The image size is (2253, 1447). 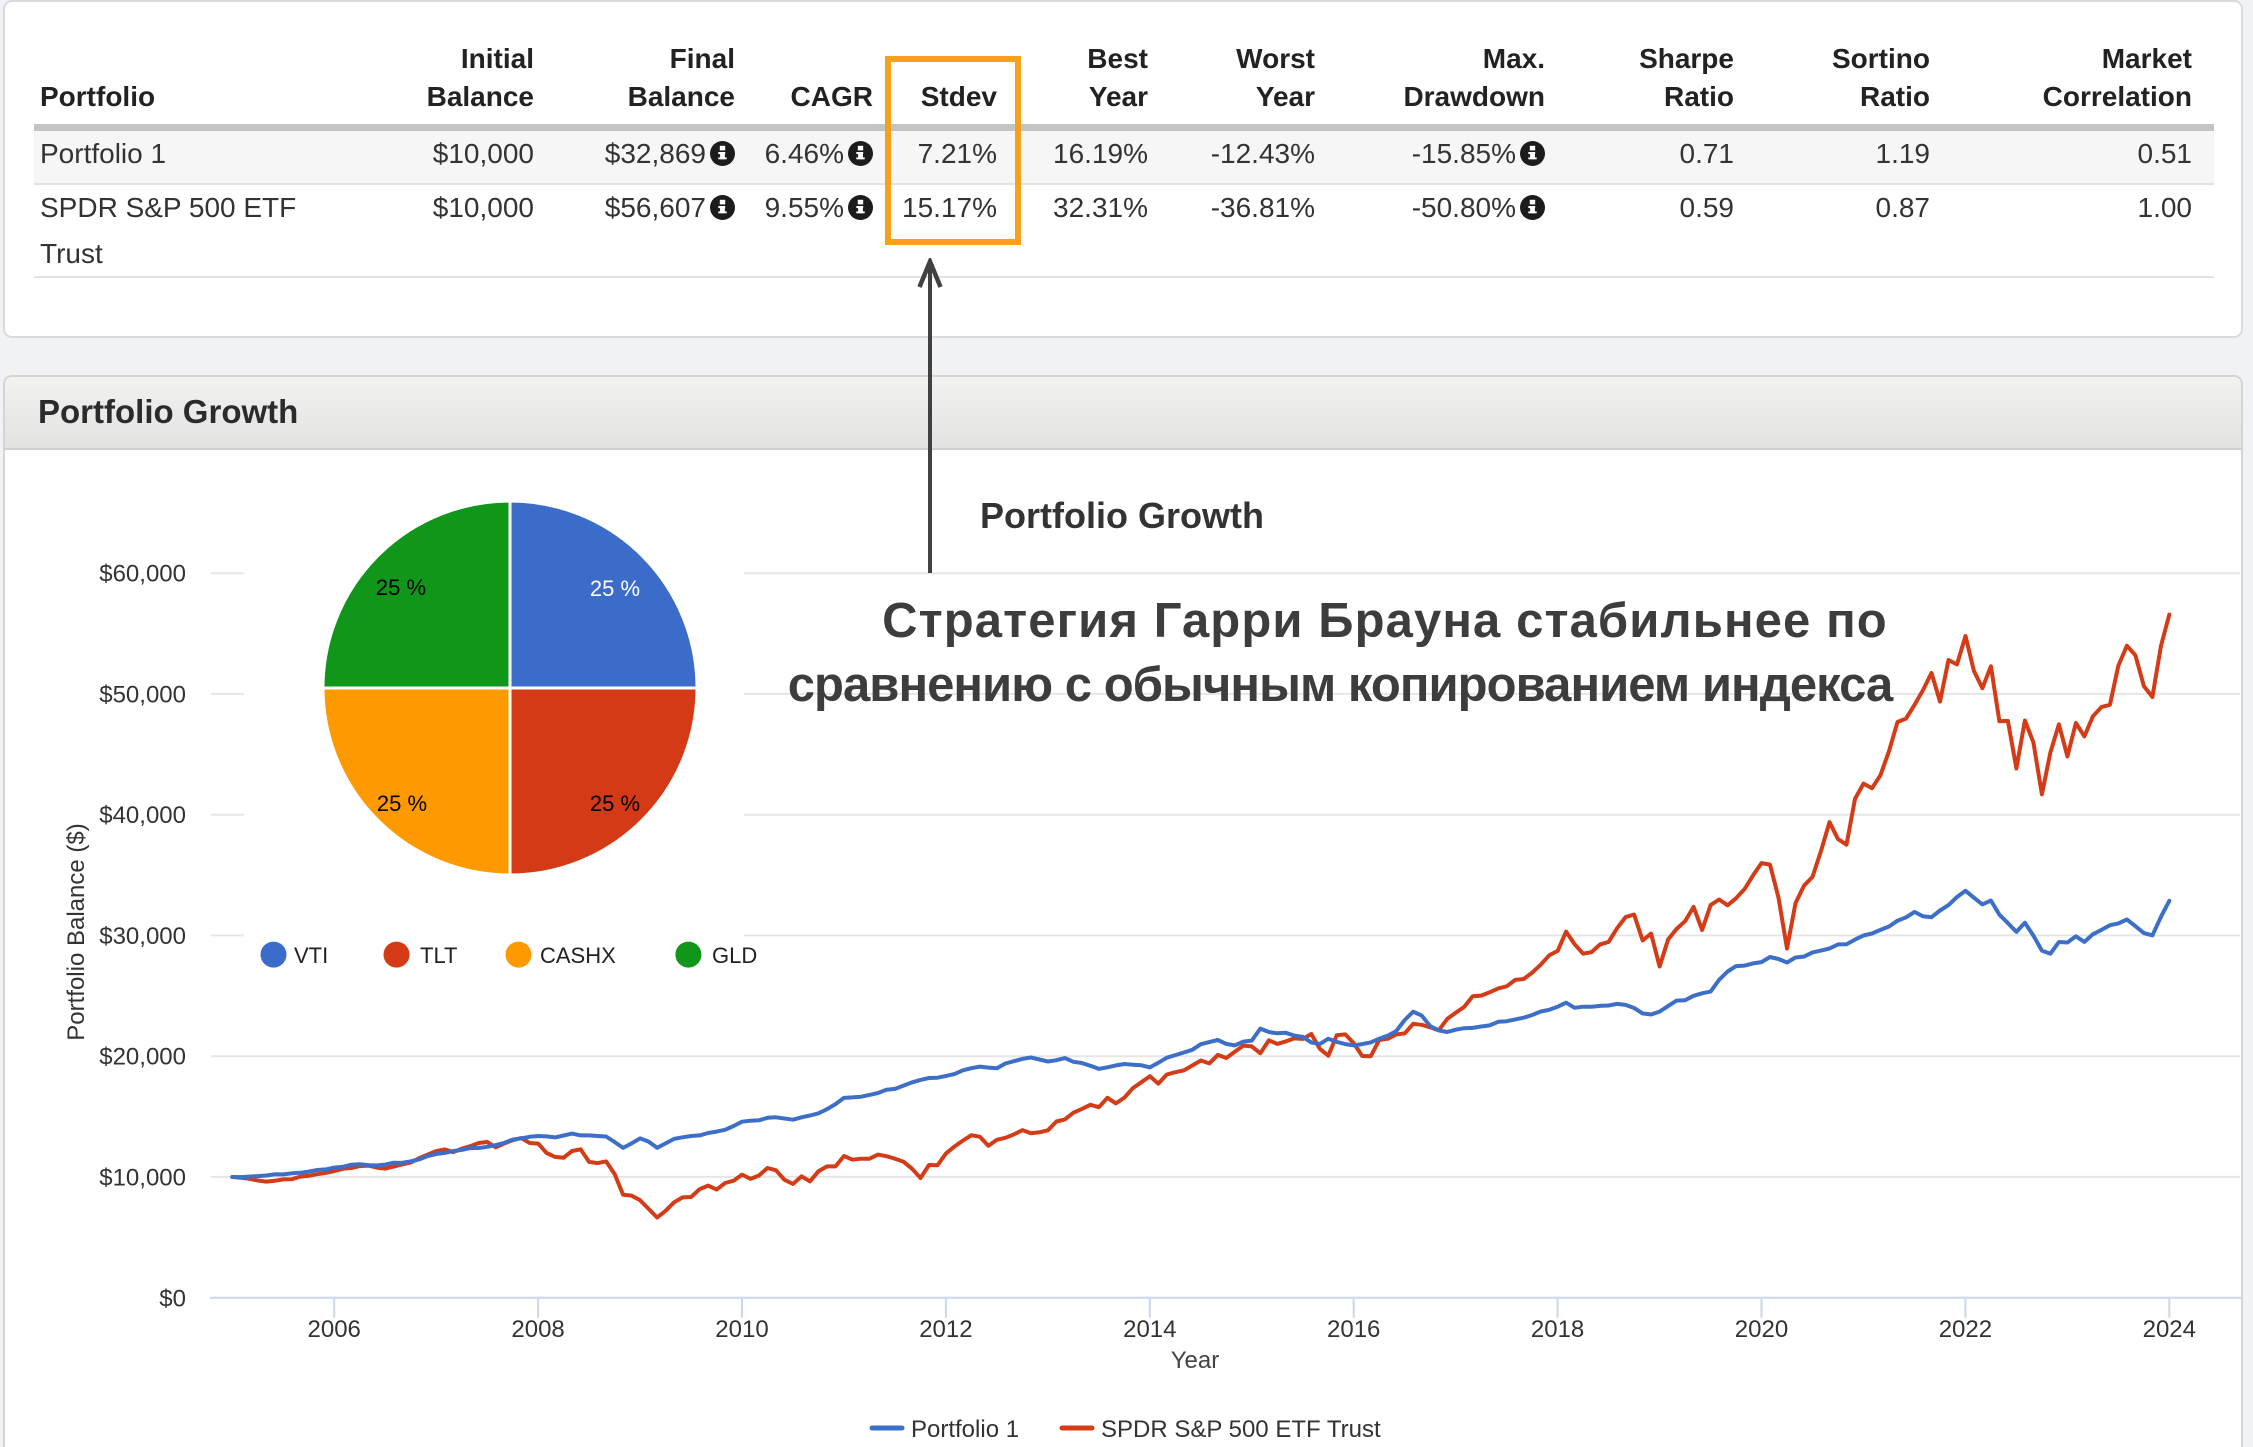 I want to click on svg-text: TLT, so click(x=438, y=955).